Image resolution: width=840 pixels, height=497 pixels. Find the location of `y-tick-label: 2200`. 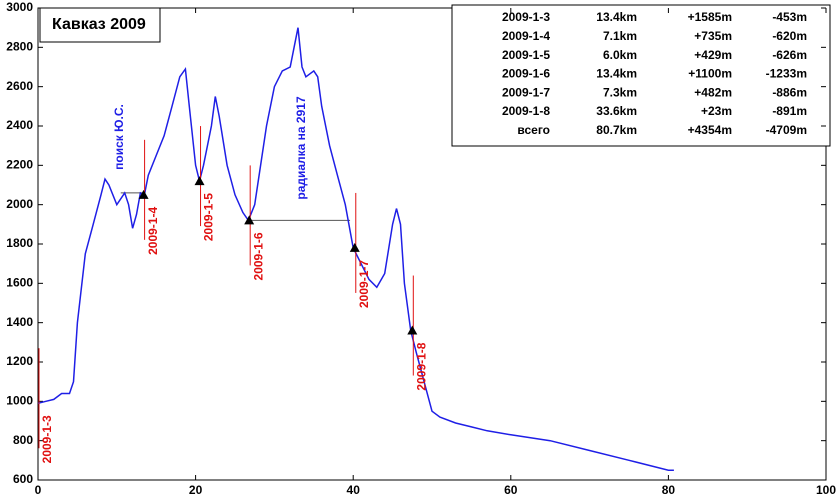

y-tick-label: 2200 is located at coordinates (19, 165).